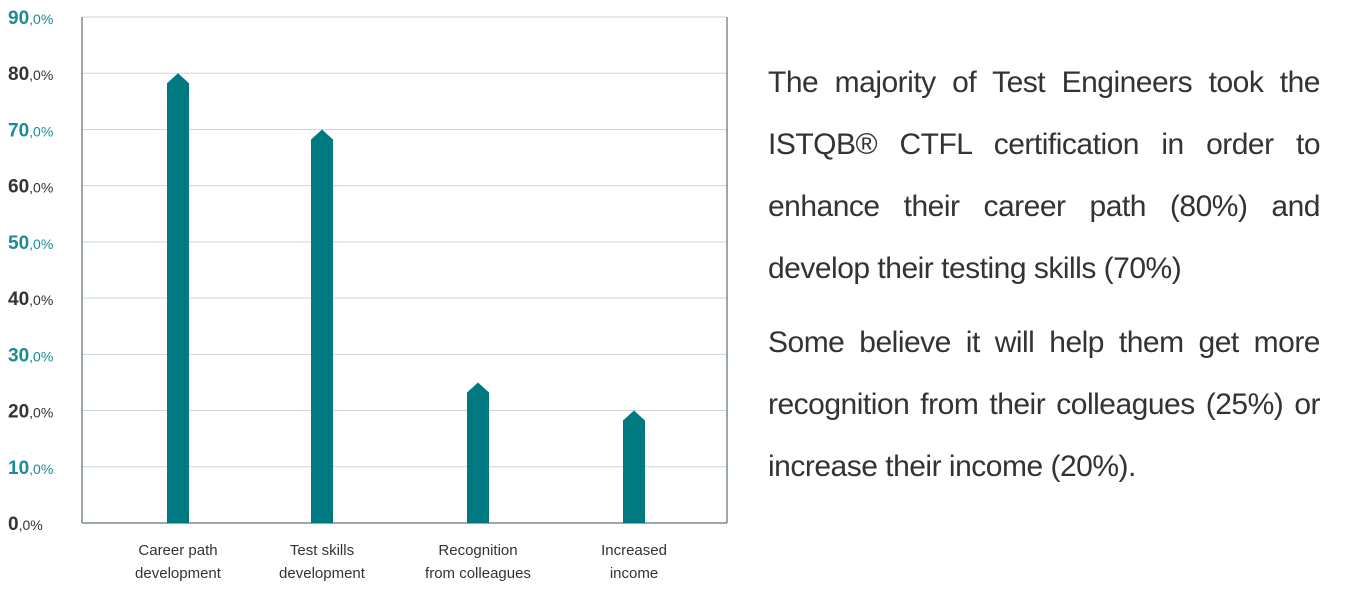 This screenshot has width=1358, height=602. I want to click on y-tick-label: 20,0%, so click(30, 412).